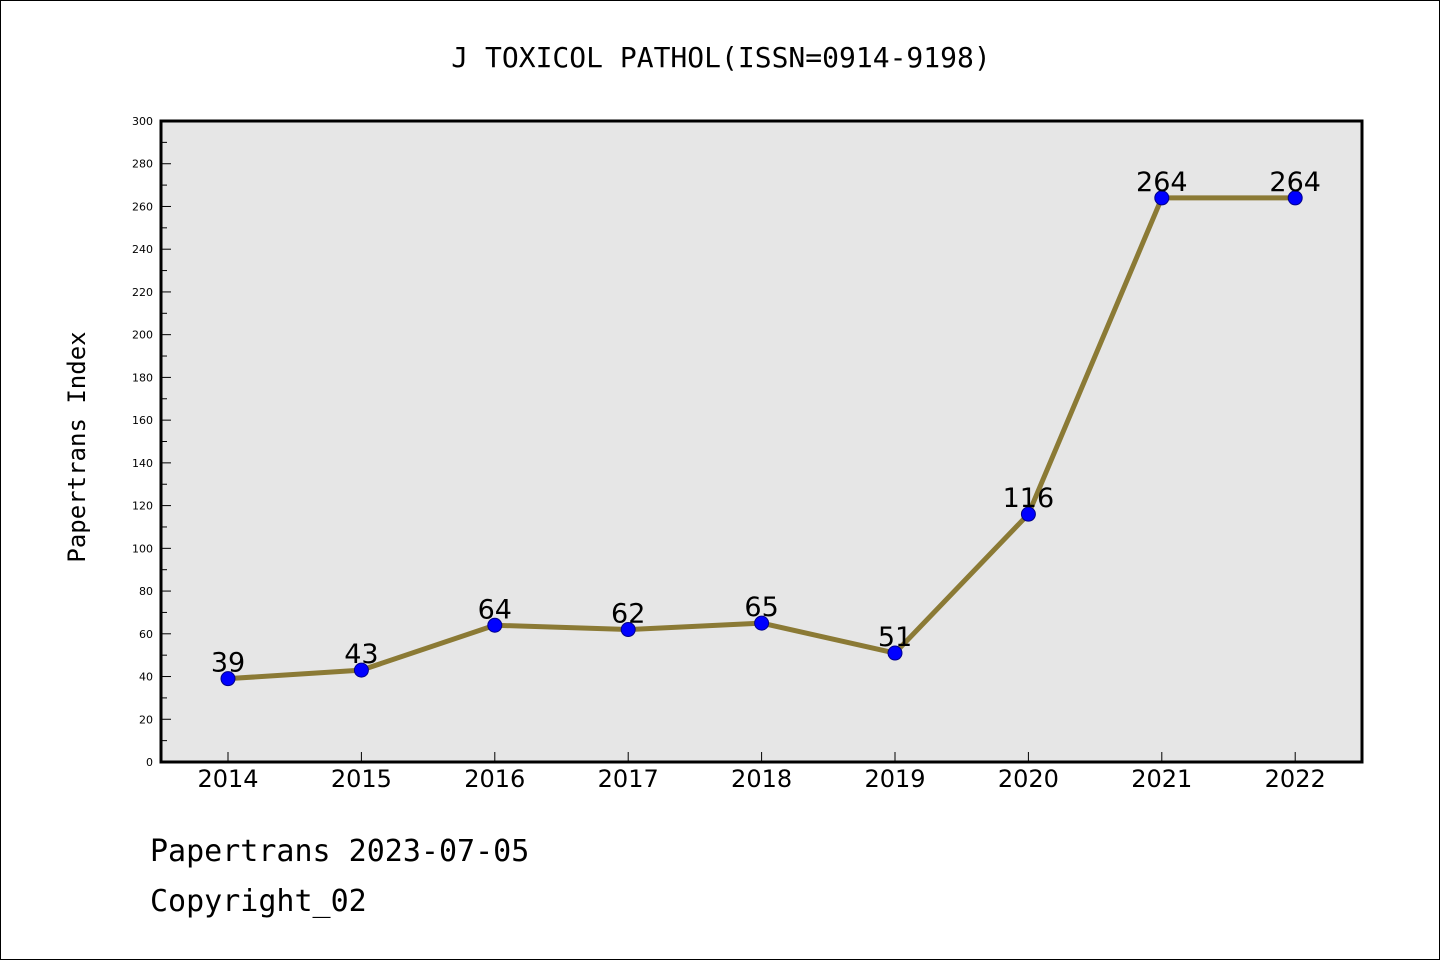 This screenshot has height=961, width=1440. Describe the element at coordinates (142, 420) in the screenshot. I see `y-tick-label: 160` at that location.